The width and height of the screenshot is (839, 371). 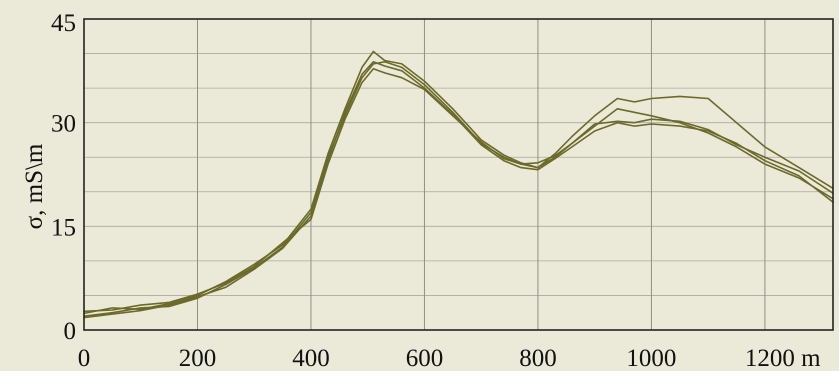 What do you see at coordinates (84, 358) in the screenshot?
I see `x-tick-label: 0` at bounding box center [84, 358].